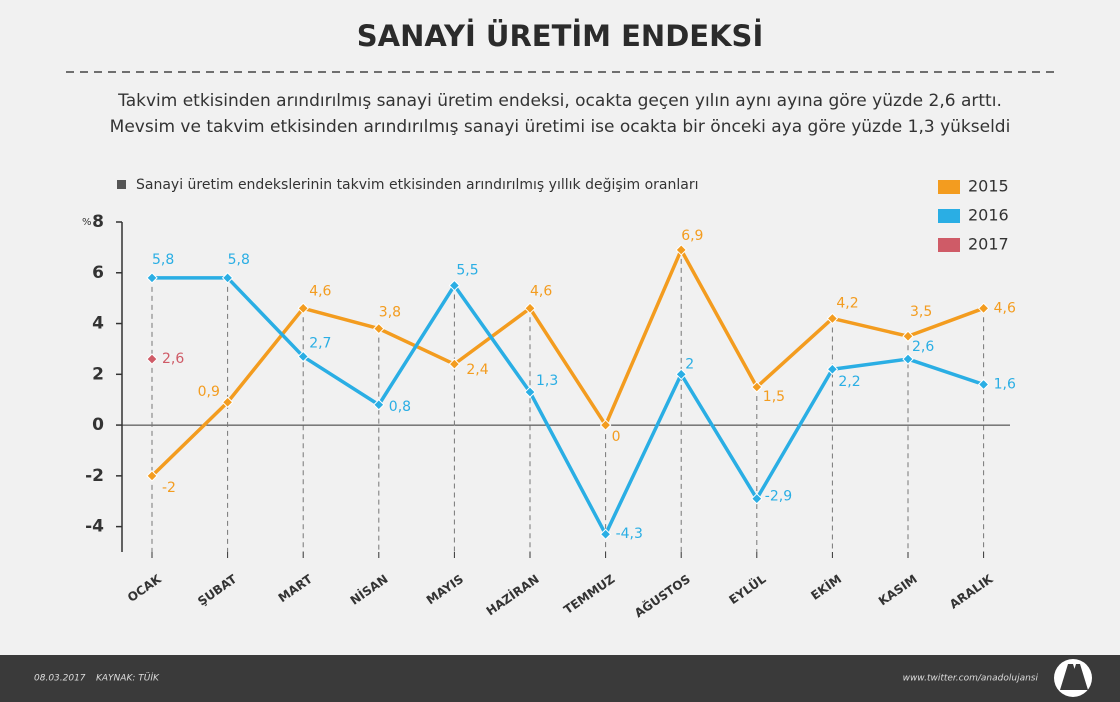 Image resolution: width=1120 pixels, height=702 pixels. I want to click on y-tick-label: 8, so click(98, 222).